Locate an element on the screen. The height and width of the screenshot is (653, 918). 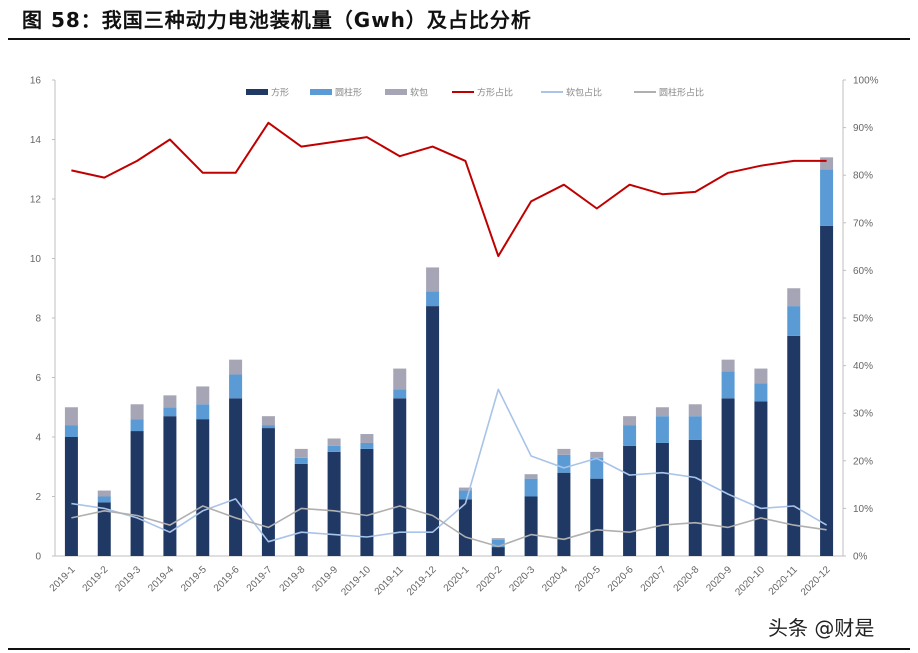
x-tick-label: 2020-6 is located at coordinates (621, 579).